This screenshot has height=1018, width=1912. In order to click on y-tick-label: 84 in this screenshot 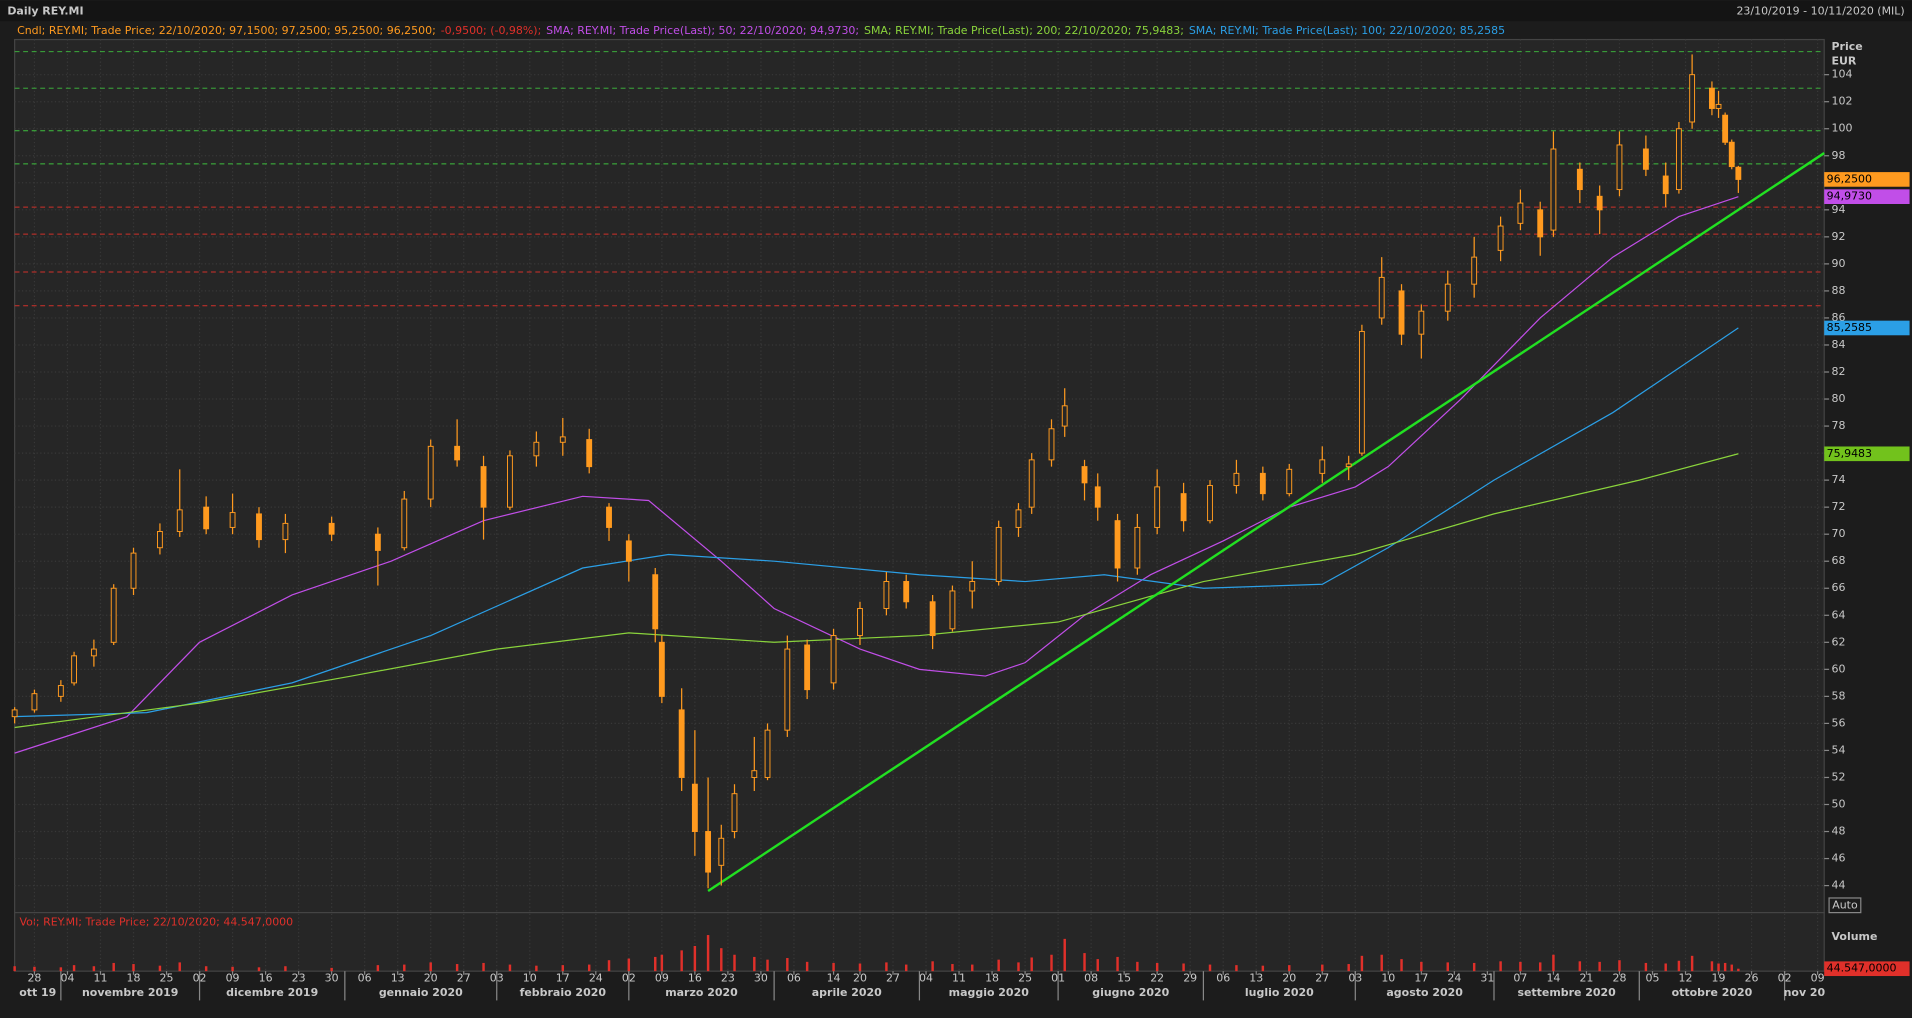, I will do `click(1839, 344)`.